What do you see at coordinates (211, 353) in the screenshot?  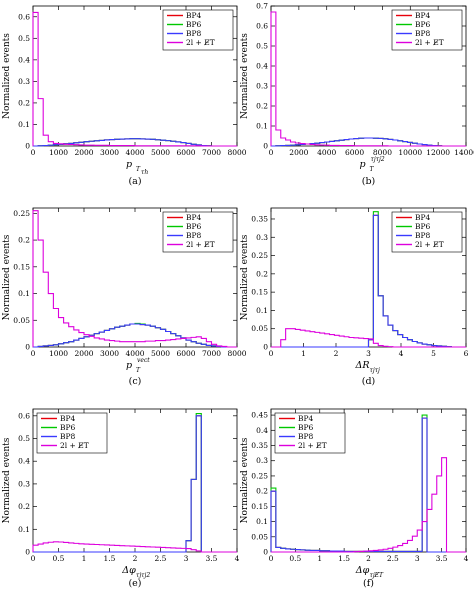 I see `x-tick-label: 7000` at bounding box center [211, 353].